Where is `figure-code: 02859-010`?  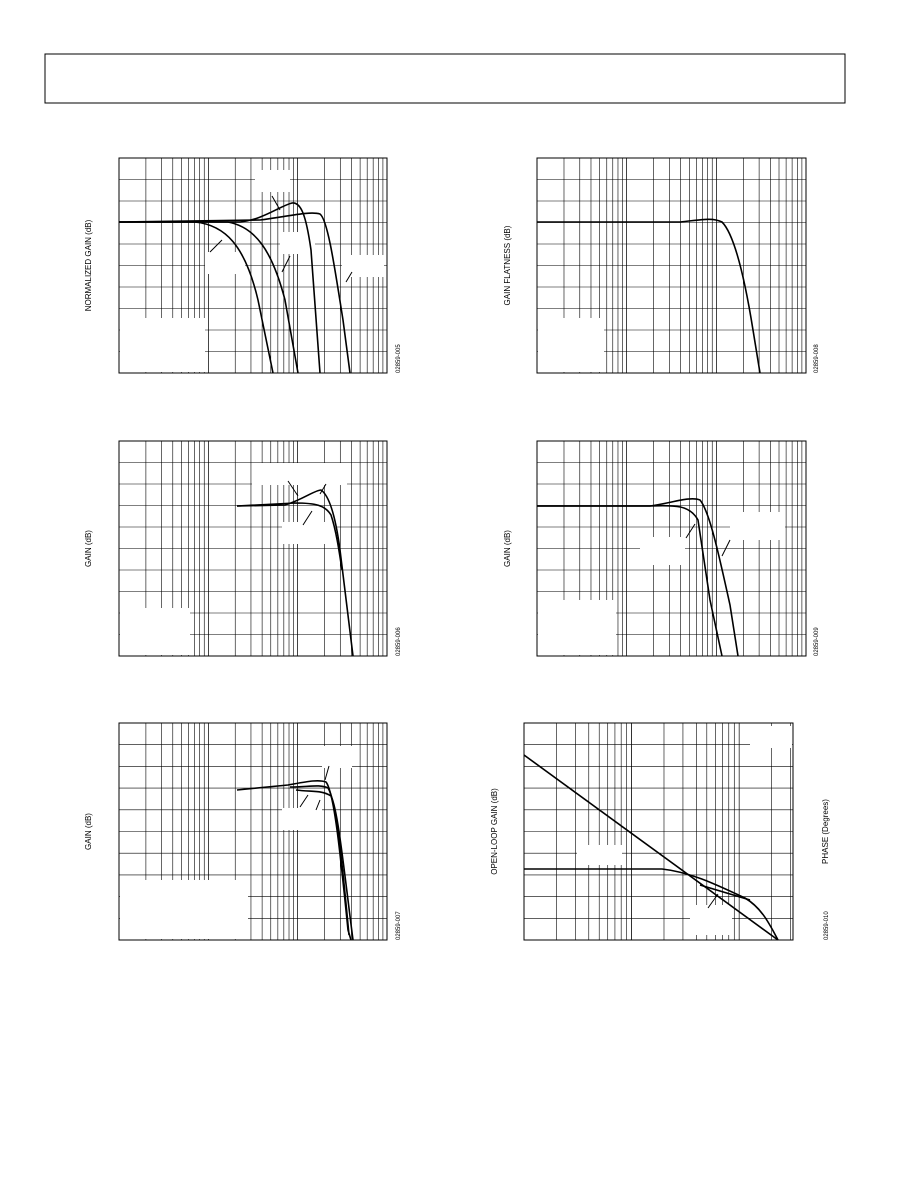 figure-code: 02859-010 is located at coordinates (827, 925).